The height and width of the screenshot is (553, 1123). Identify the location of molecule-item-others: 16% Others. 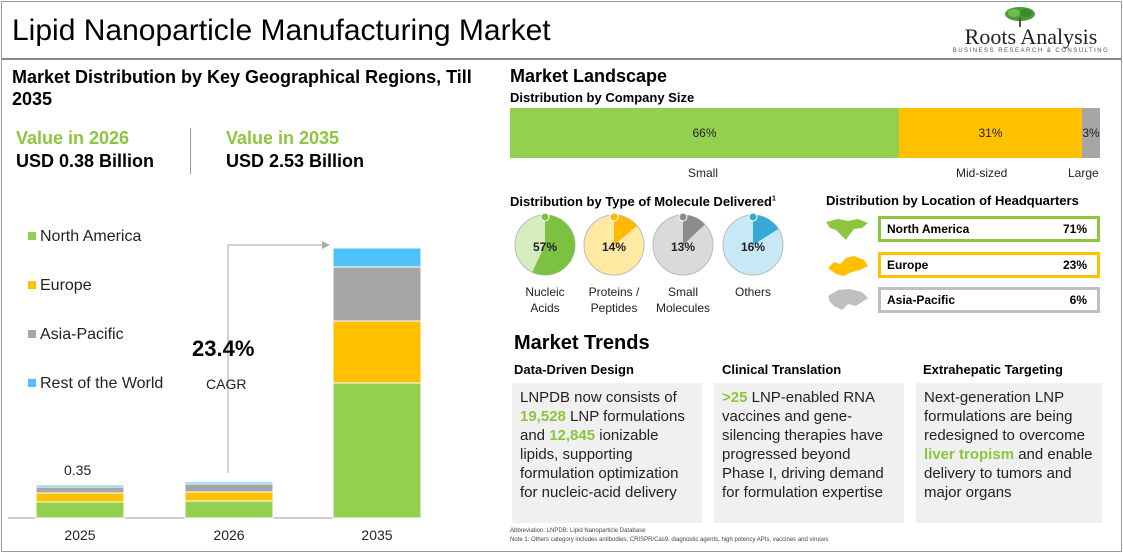
(753, 255).